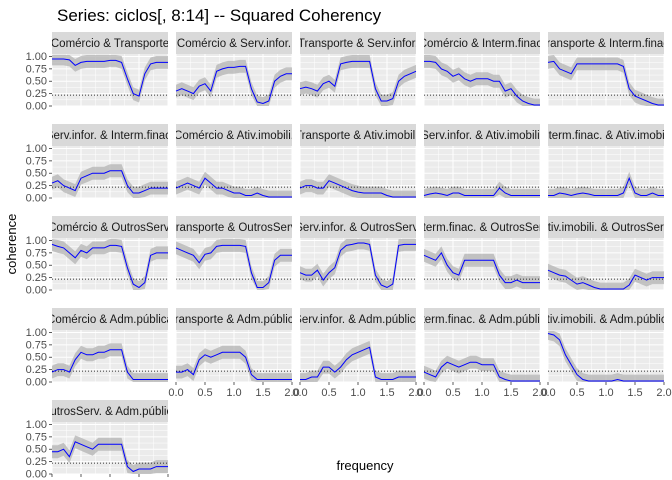  I want to click on strip-label: Serv.infor. & Interm.finac., so click(110, 136).